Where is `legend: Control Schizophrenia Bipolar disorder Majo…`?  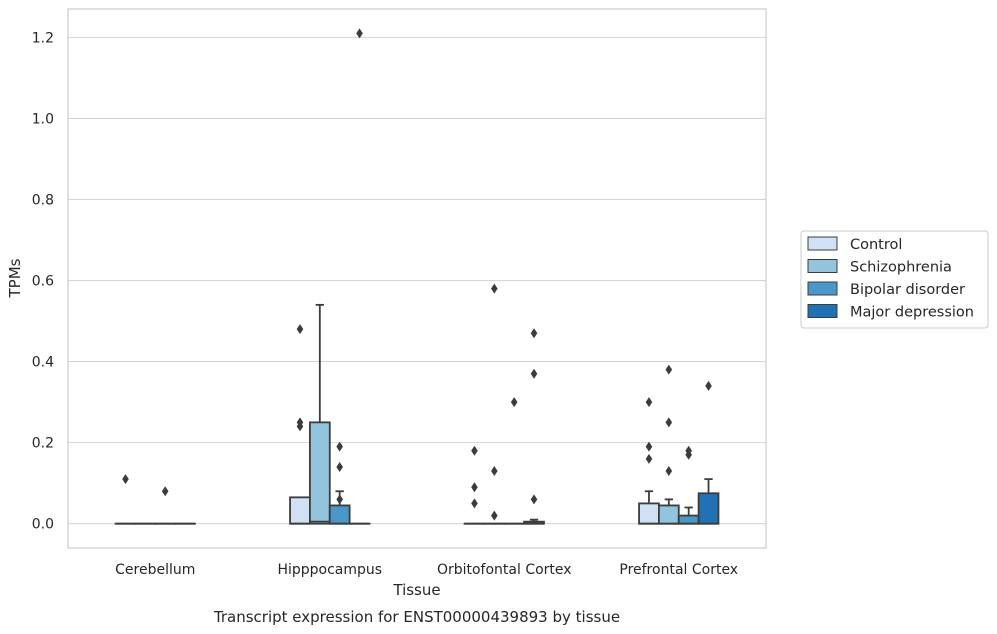
legend: Control Schizophrenia Bipolar disorder Majo… is located at coordinates (894, 279).